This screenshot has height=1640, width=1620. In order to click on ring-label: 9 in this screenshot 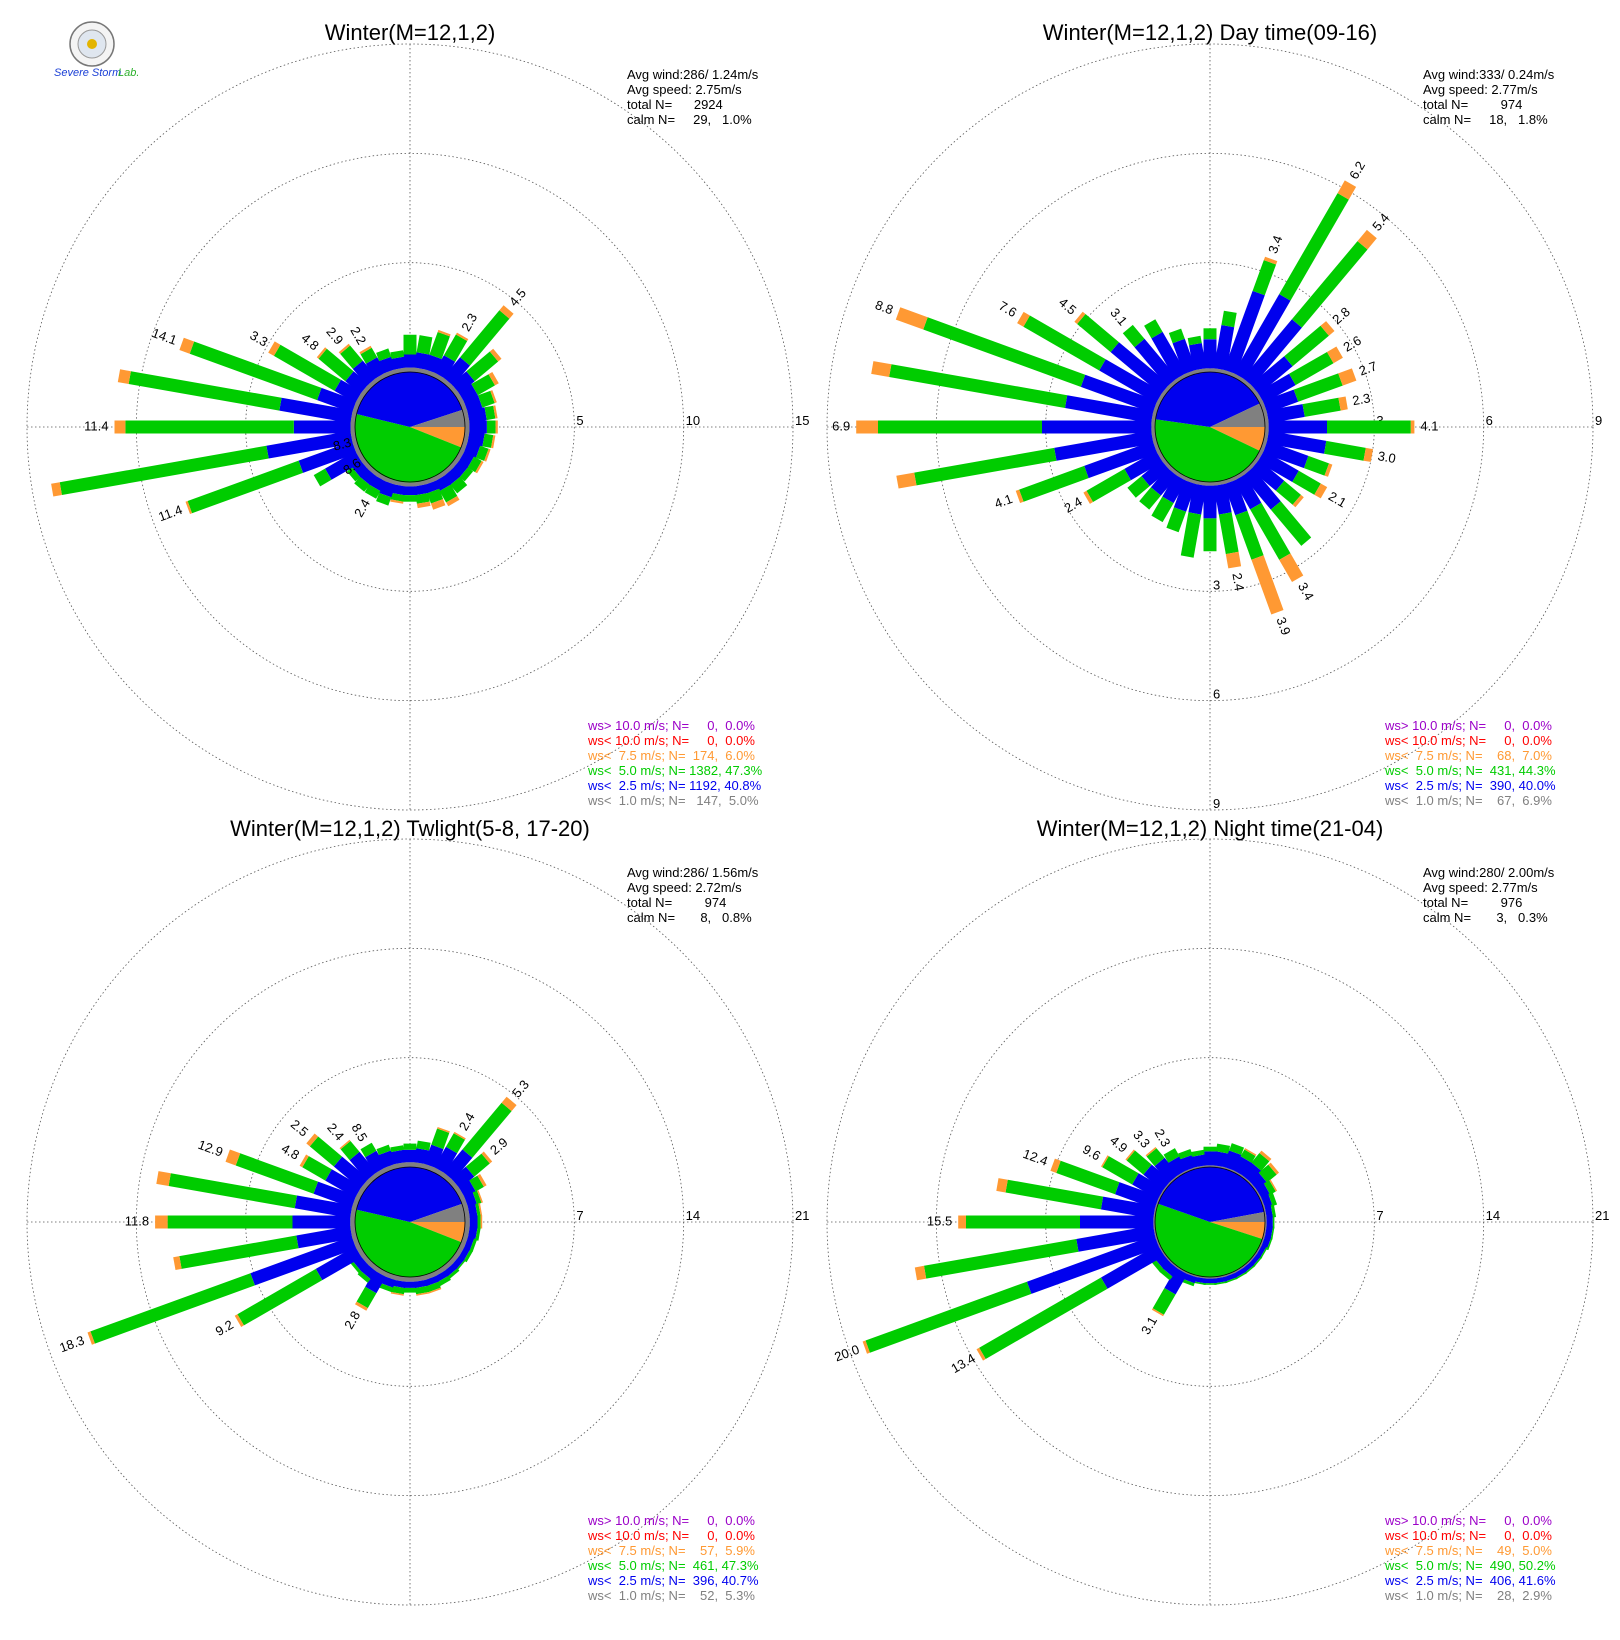, I will do `click(1598, 420)`.